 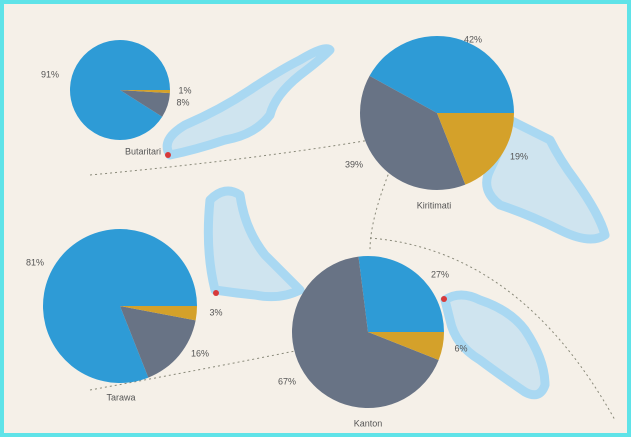 What do you see at coordinates (50, 74) in the screenshot?
I see `slice-label: 91%` at bounding box center [50, 74].